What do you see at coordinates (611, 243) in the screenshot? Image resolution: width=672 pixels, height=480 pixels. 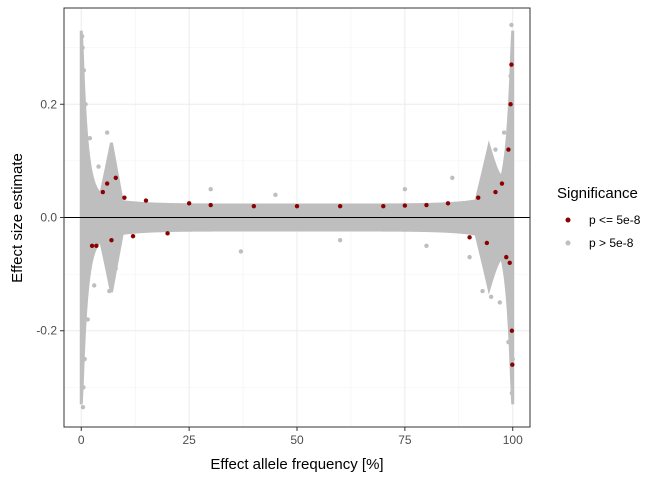 I see `legend-label-not-significant: p > 5e-8` at bounding box center [611, 243].